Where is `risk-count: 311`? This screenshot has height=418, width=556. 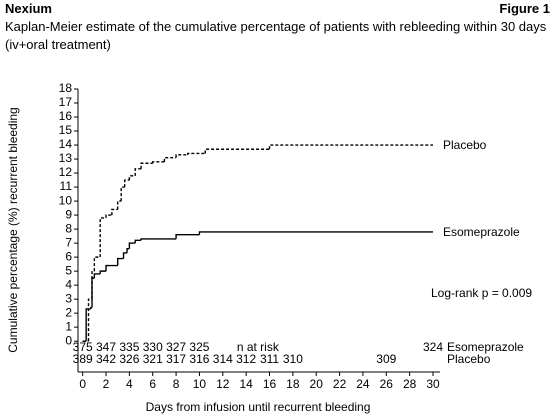
risk-count: 311 is located at coordinates (269, 359).